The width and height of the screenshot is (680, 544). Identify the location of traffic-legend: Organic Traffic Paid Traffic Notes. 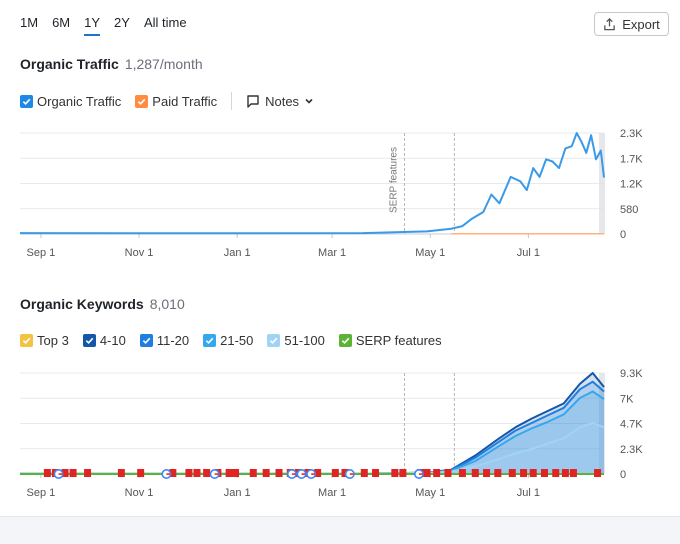
(167, 101).